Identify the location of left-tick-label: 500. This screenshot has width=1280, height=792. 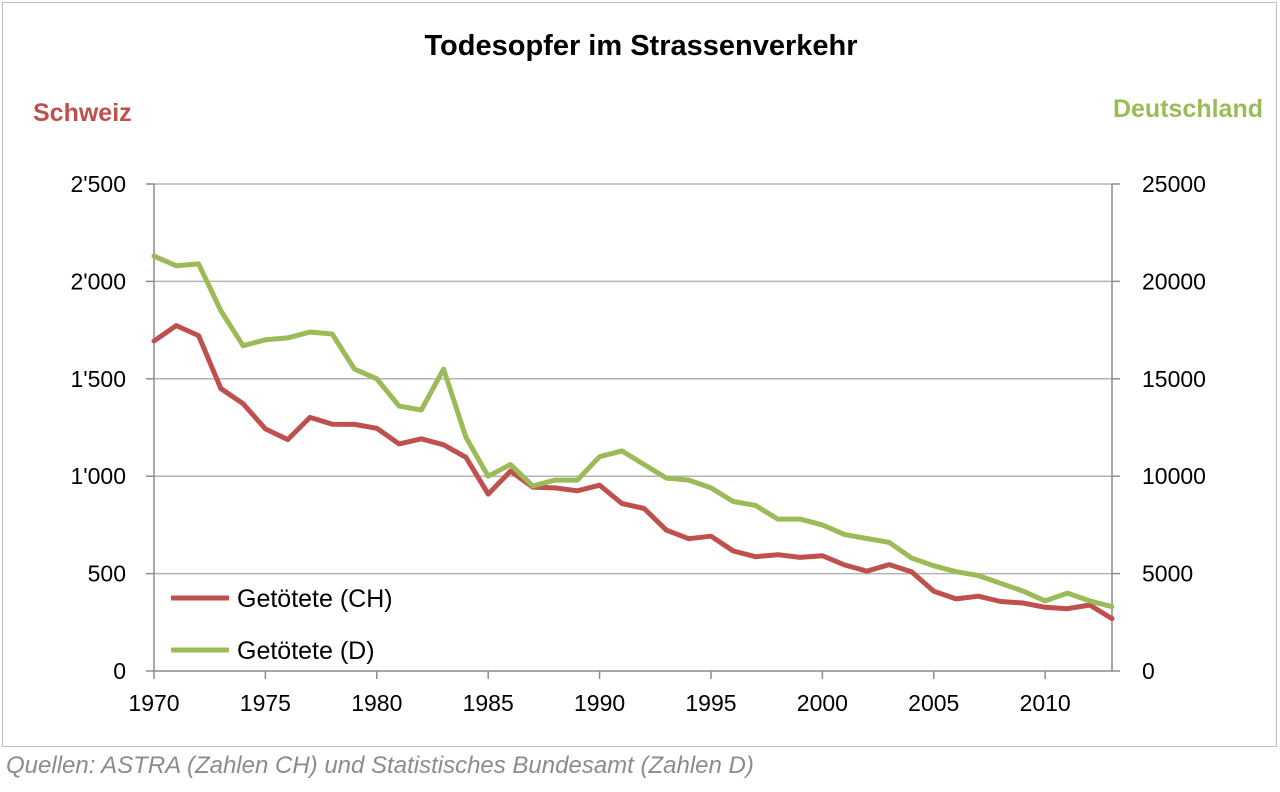
(107, 574).